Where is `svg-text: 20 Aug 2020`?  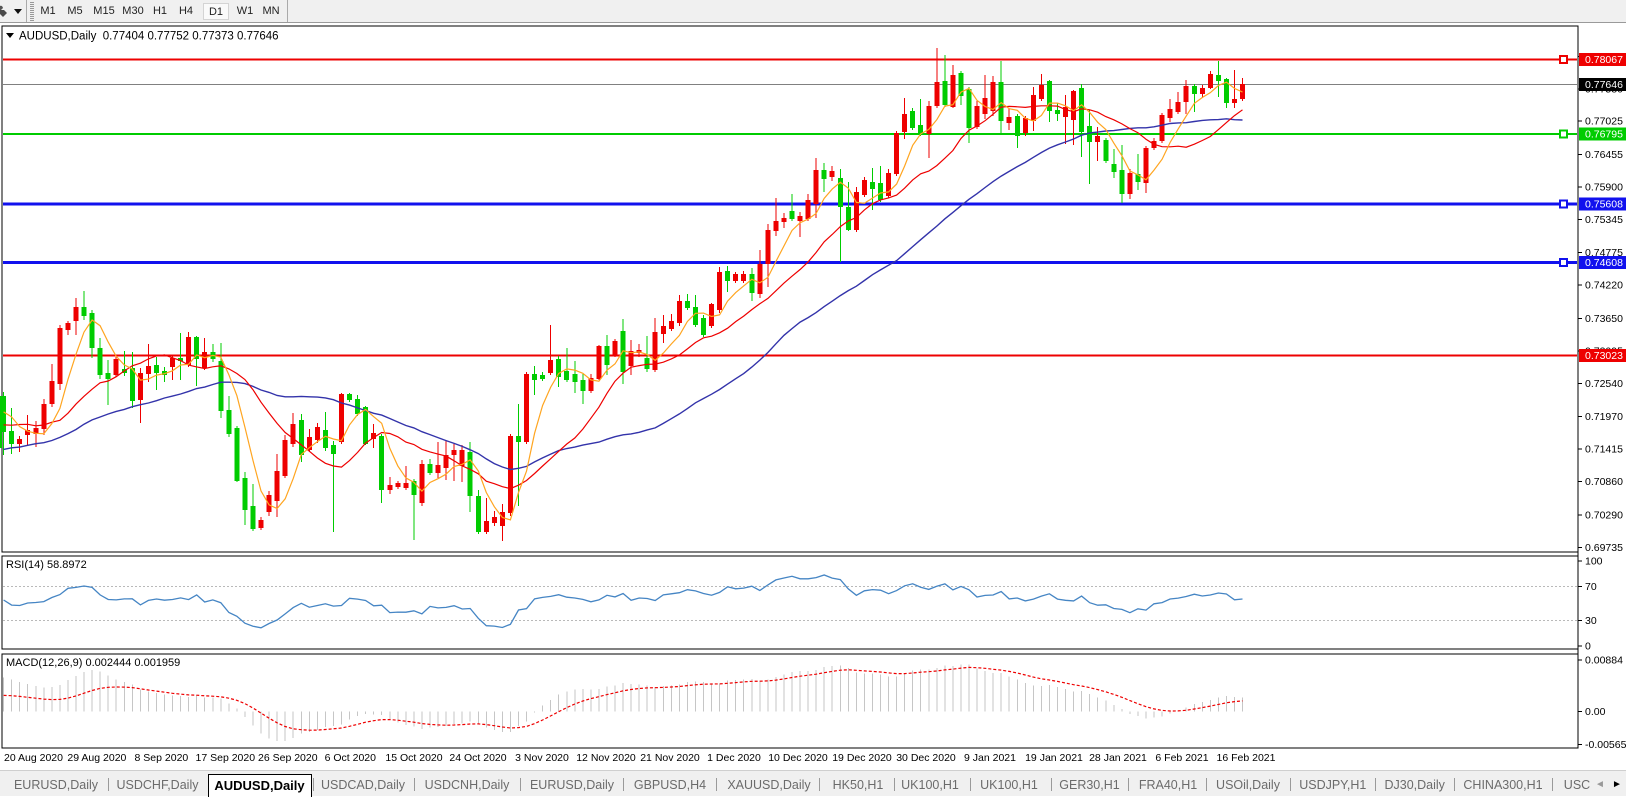
svg-text: 20 Aug 2020 is located at coordinates (33, 758).